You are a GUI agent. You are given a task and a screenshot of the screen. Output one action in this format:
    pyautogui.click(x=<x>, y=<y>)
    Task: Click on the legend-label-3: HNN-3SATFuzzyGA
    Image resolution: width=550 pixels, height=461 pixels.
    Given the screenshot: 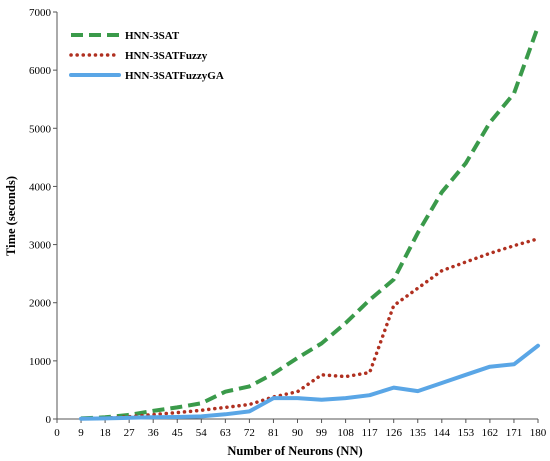 What is the action you would take?
    pyautogui.click(x=174, y=76)
    